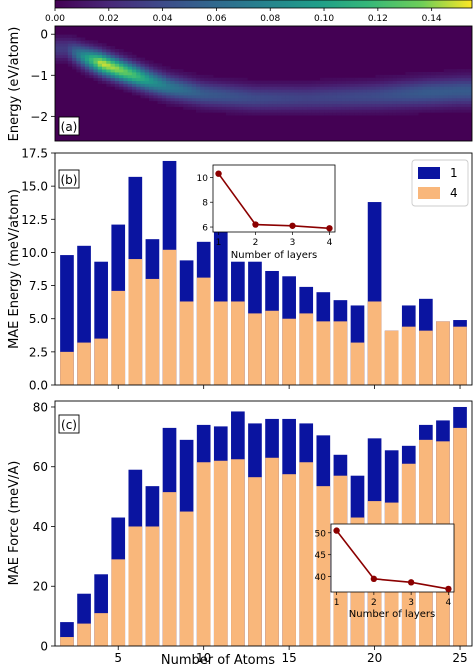 This screenshot has height=665, width=474. I want to click on panel-c-tag-box, so click(69, 424).